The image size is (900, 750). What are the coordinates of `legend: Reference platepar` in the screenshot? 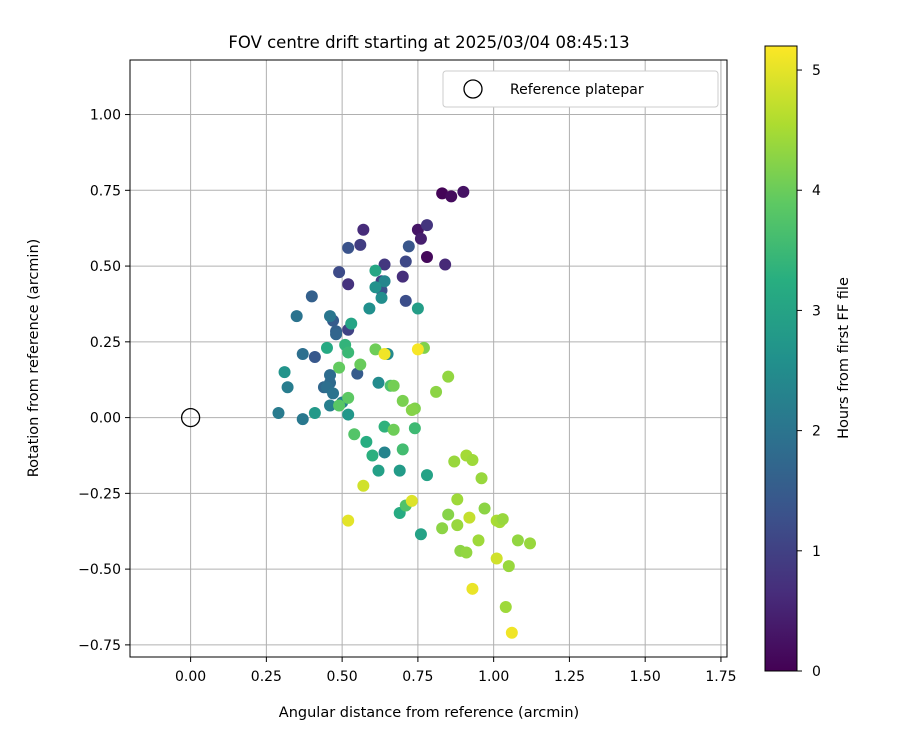 It's located at (580, 89).